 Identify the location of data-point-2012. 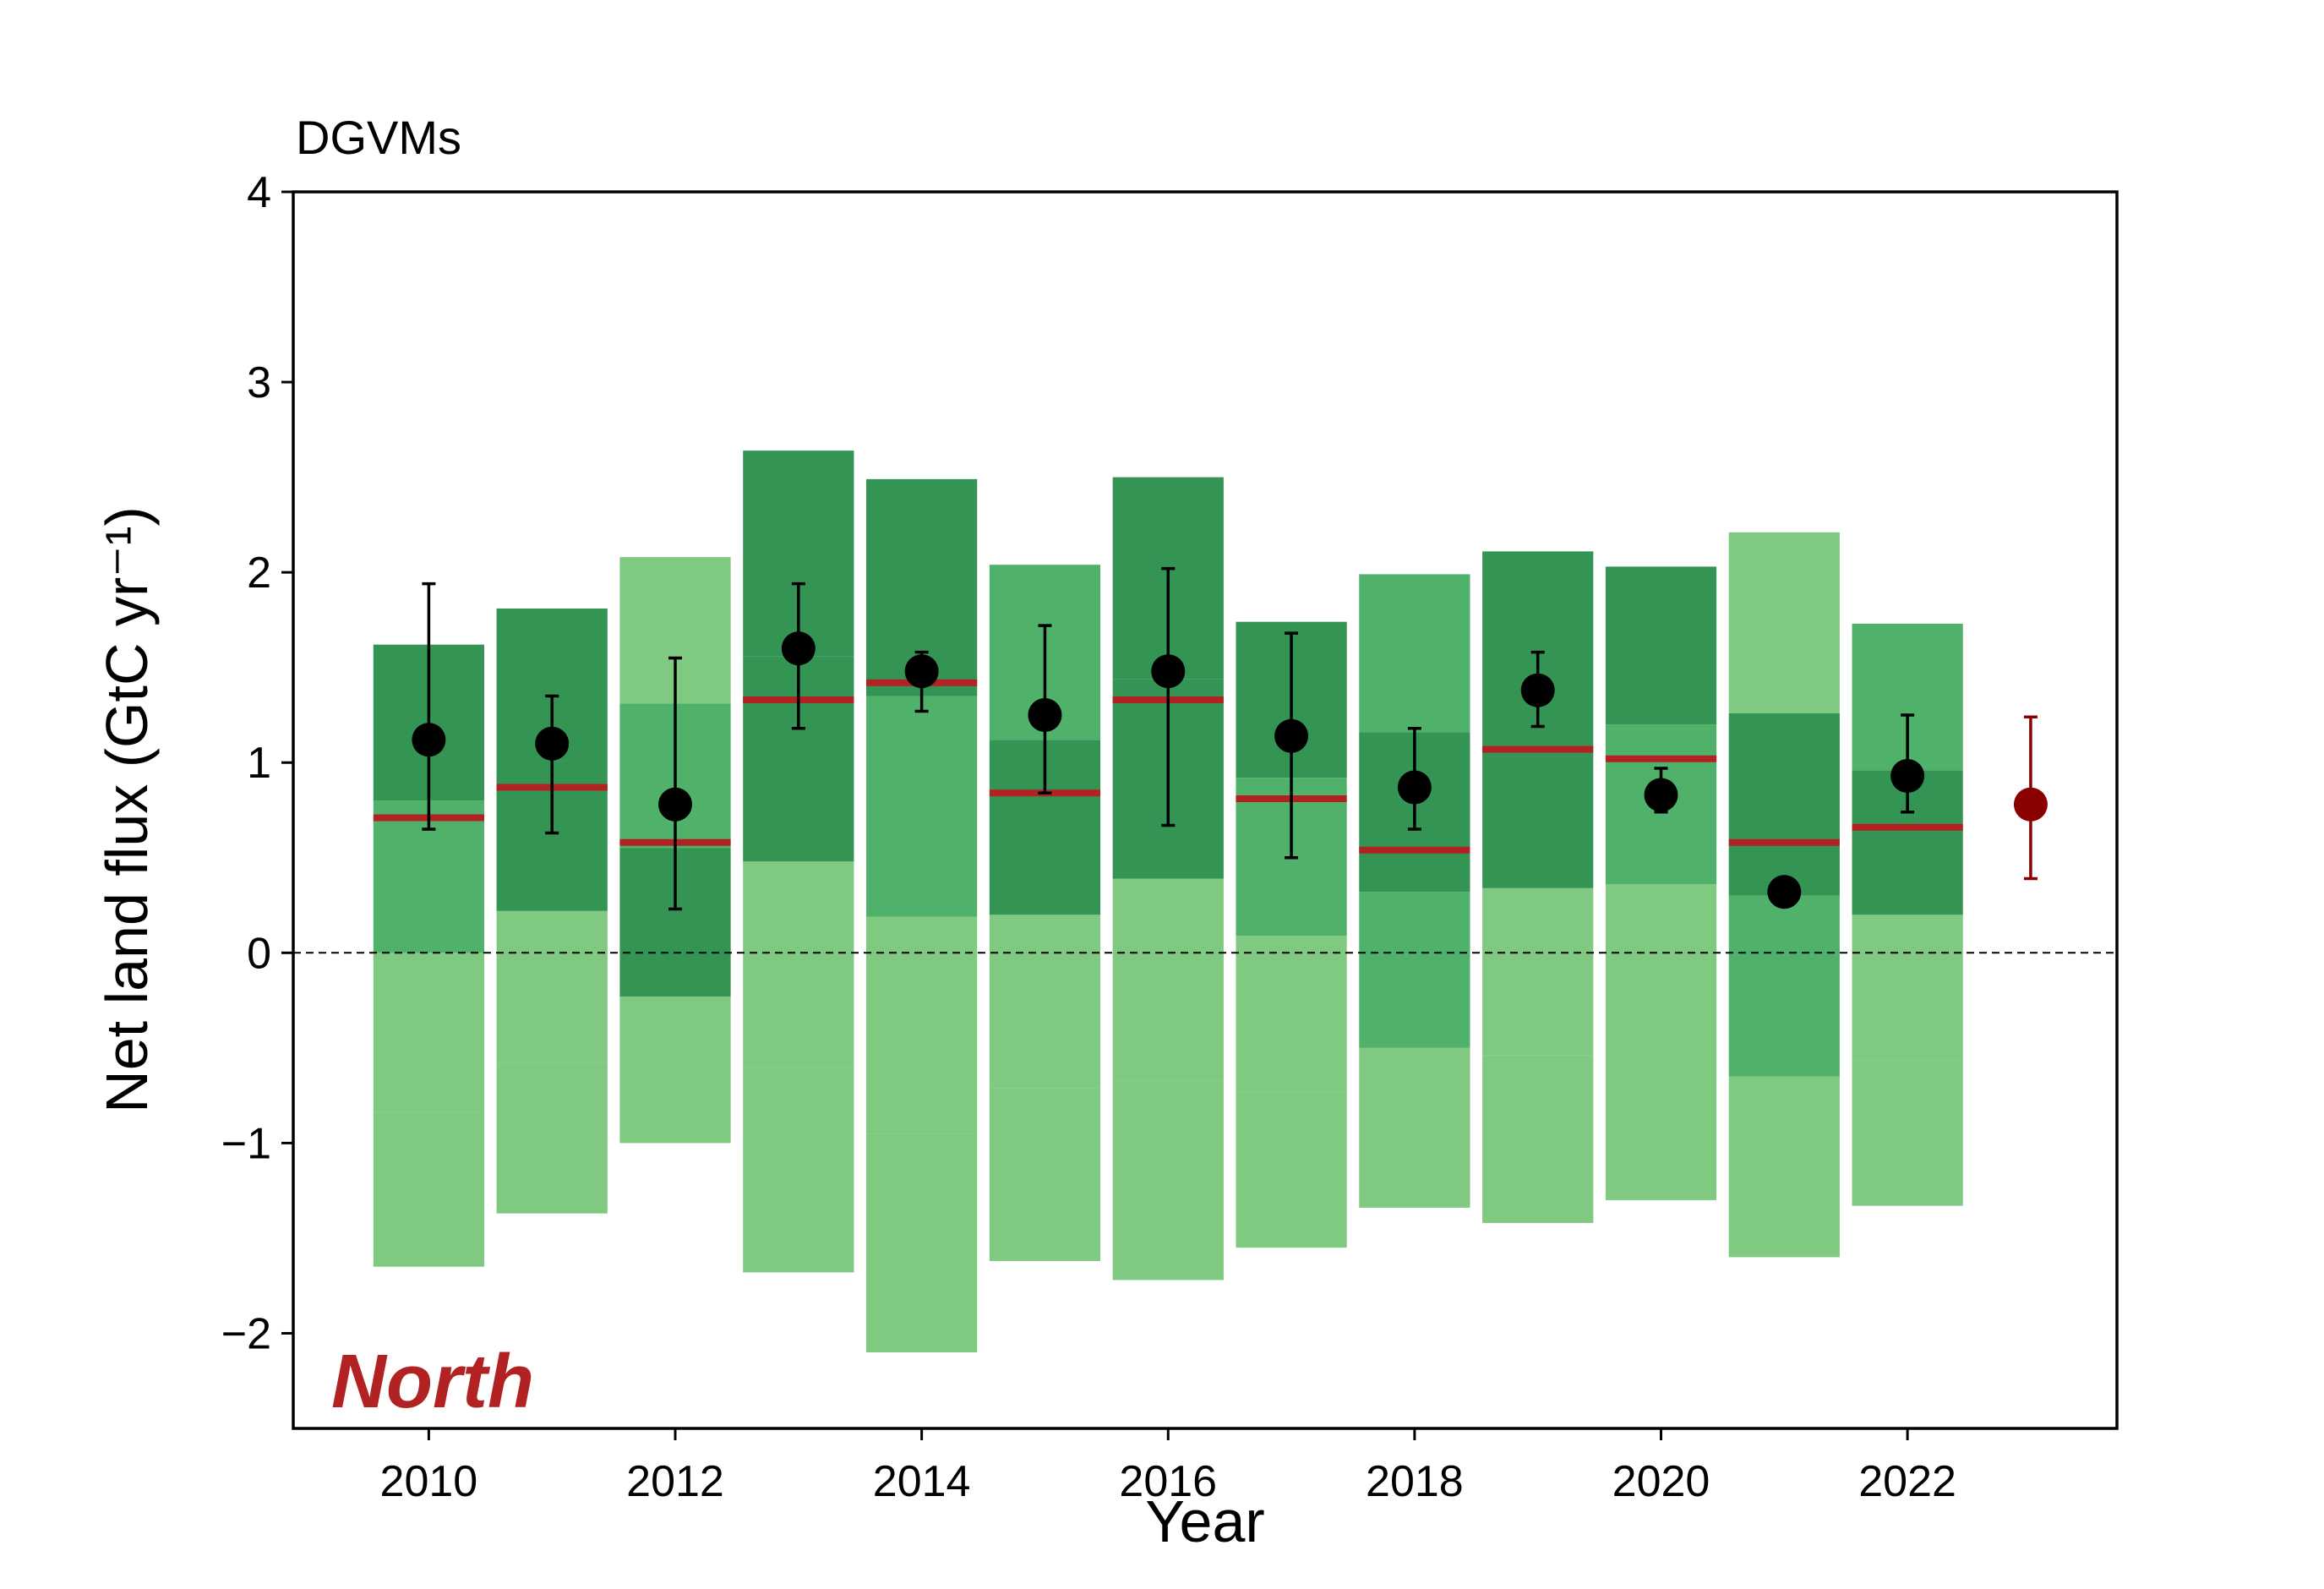
(675, 804).